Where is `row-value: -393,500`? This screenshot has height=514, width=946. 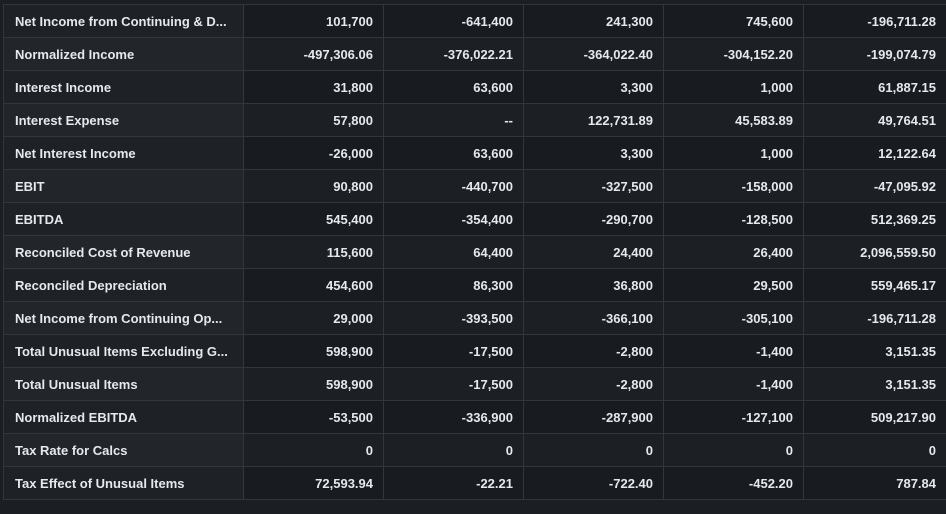
row-value: -393,500 is located at coordinates (453, 318).